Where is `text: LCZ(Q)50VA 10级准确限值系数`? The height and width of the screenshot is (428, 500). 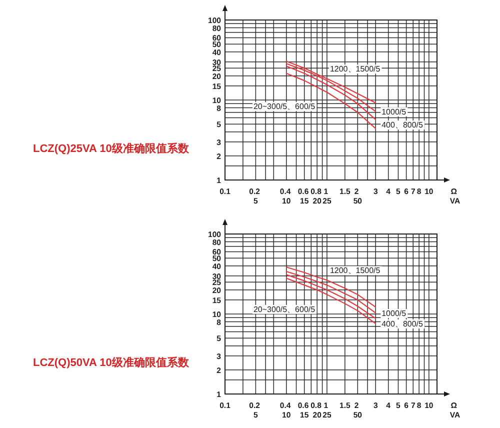
text: LCZ(Q)50VA 10级准确限值系数 is located at coordinates (111, 362).